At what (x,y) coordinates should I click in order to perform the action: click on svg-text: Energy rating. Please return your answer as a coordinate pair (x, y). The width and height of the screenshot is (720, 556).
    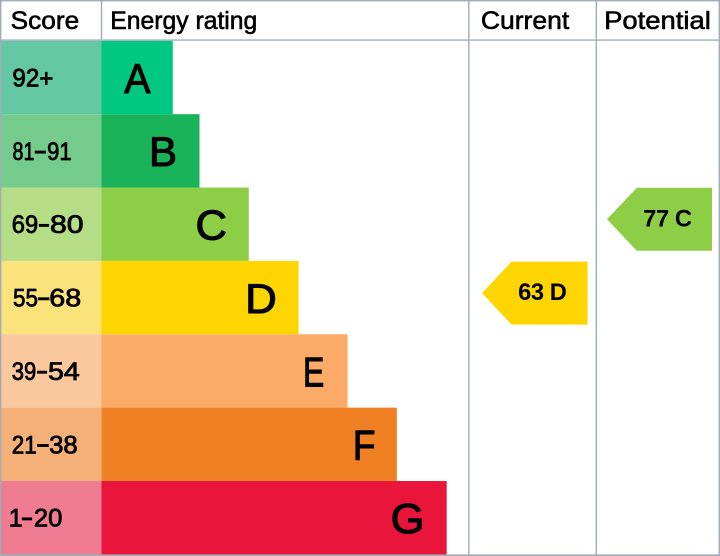
    Looking at the image, I should click on (183, 21).